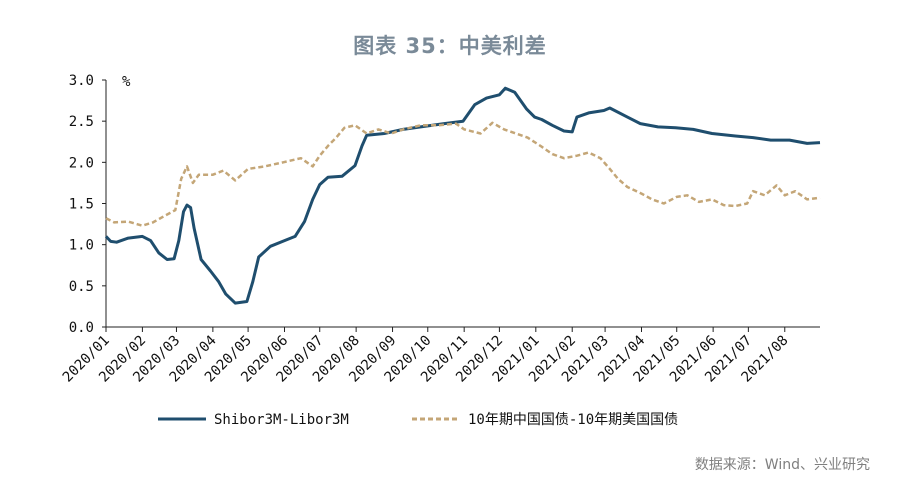 This screenshot has width=900, height=484. What do you see at coordinates (81, 287) in the screenshot?
I see `y-tick-label: 0.5` at bounding box center [81, 287].